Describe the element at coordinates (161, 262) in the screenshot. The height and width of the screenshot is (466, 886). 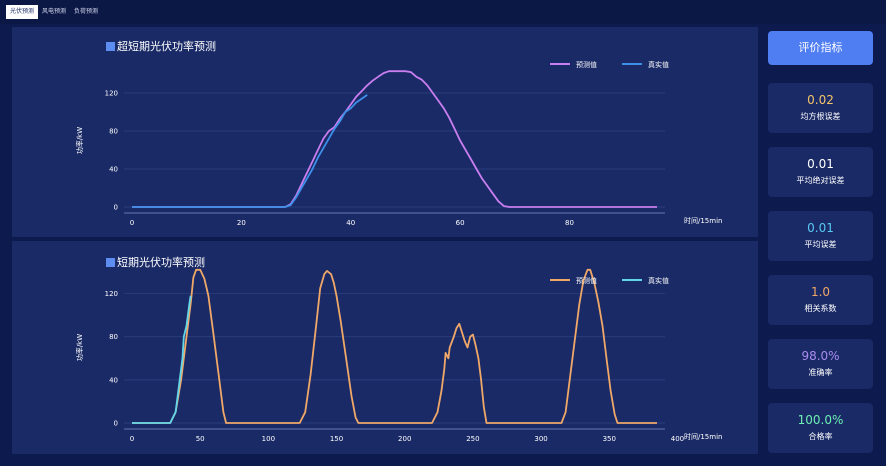
I see `chart-title-text: 短期光伏功率预测` at that location.